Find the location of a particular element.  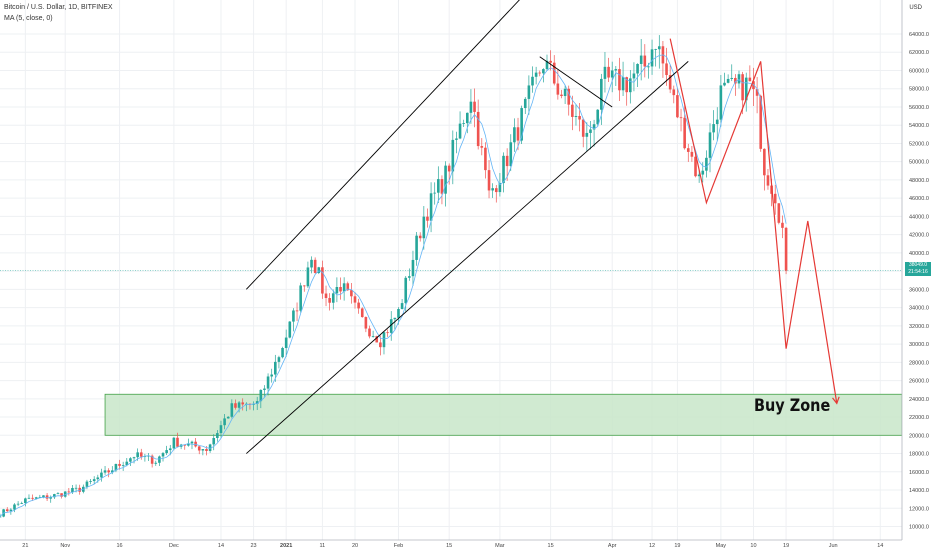

x-tick-label: 14 is located at coordinates (221, 546).